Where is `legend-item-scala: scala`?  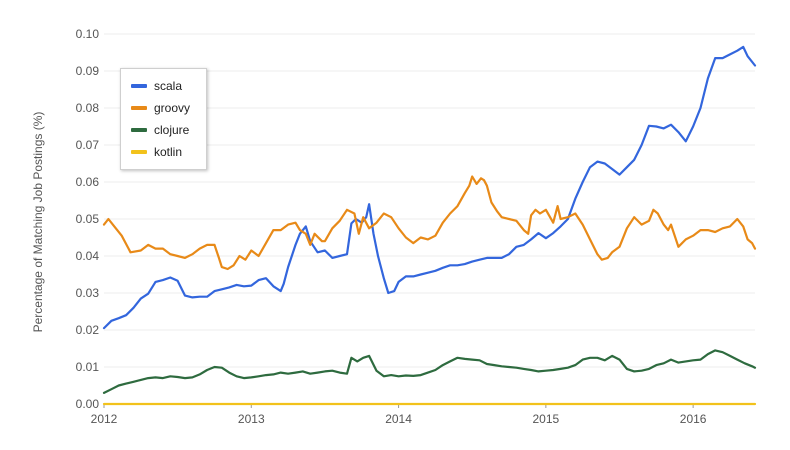
legend-item-scala: scala is located at coordinates (164, 86).